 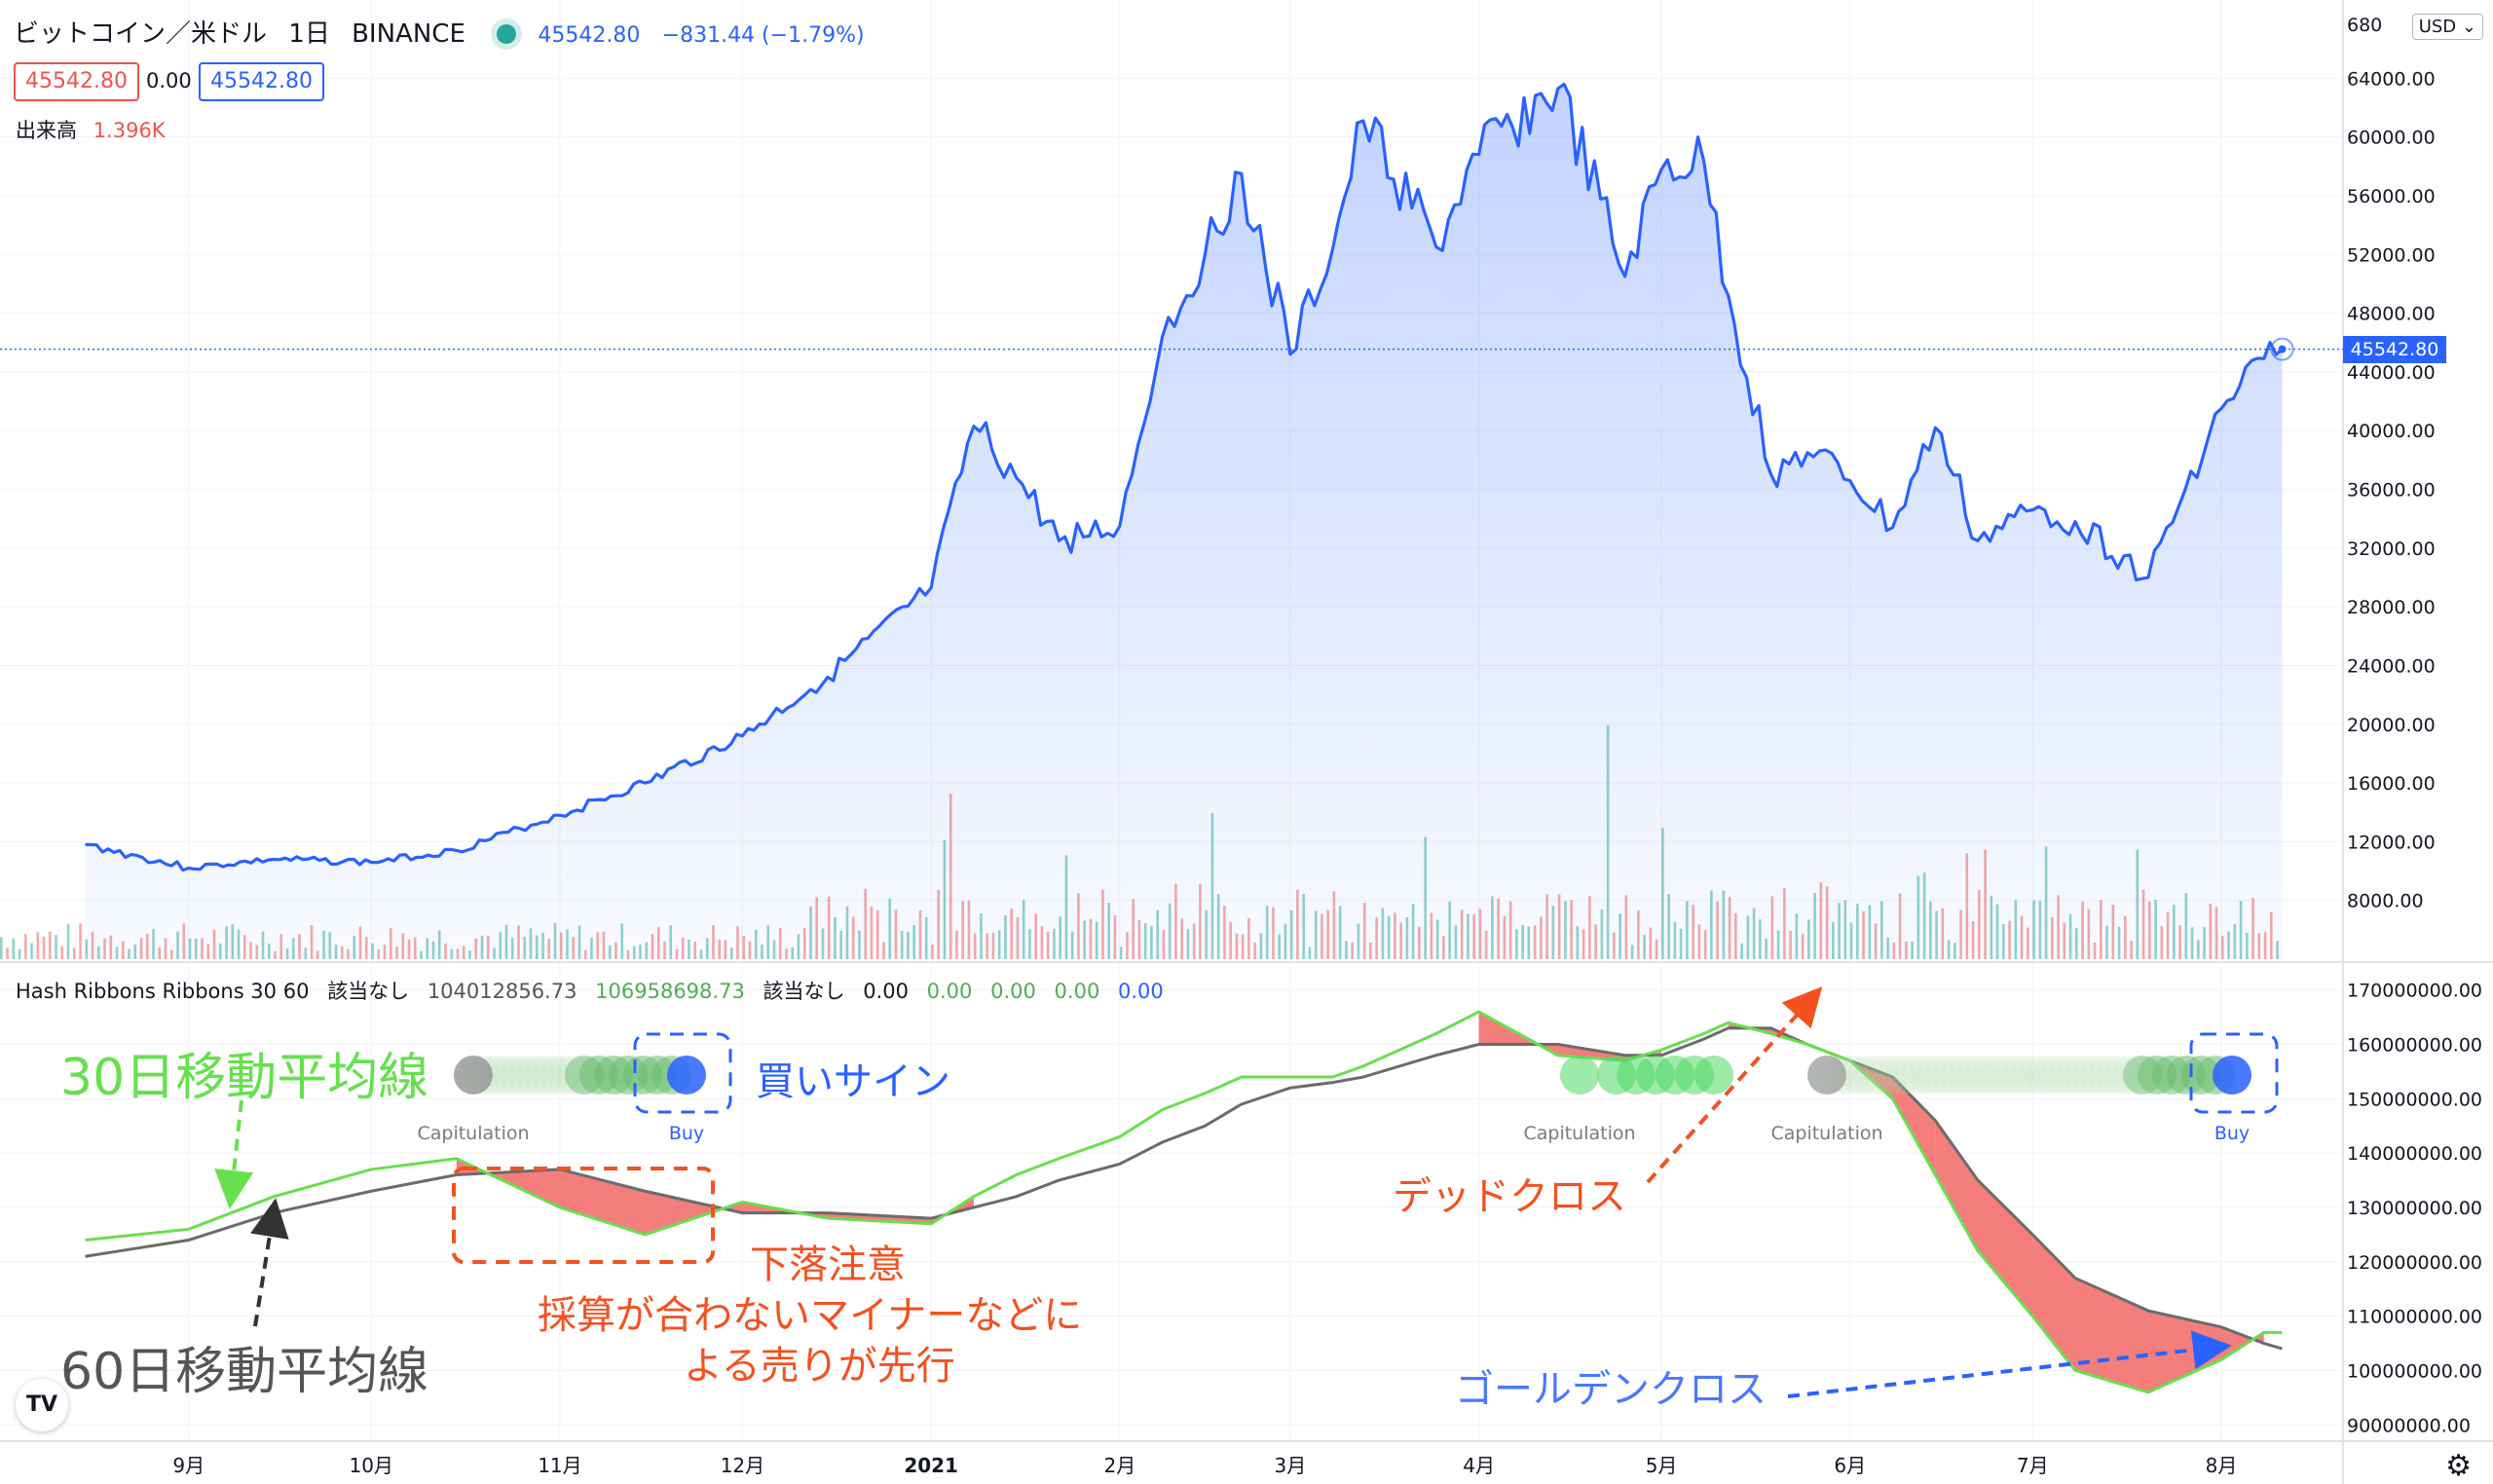 What do you see at coordinates (2468, 27) in the screenshot?
I see `chevron-down-icon: ⌄` at bounding box center [2468, 27].